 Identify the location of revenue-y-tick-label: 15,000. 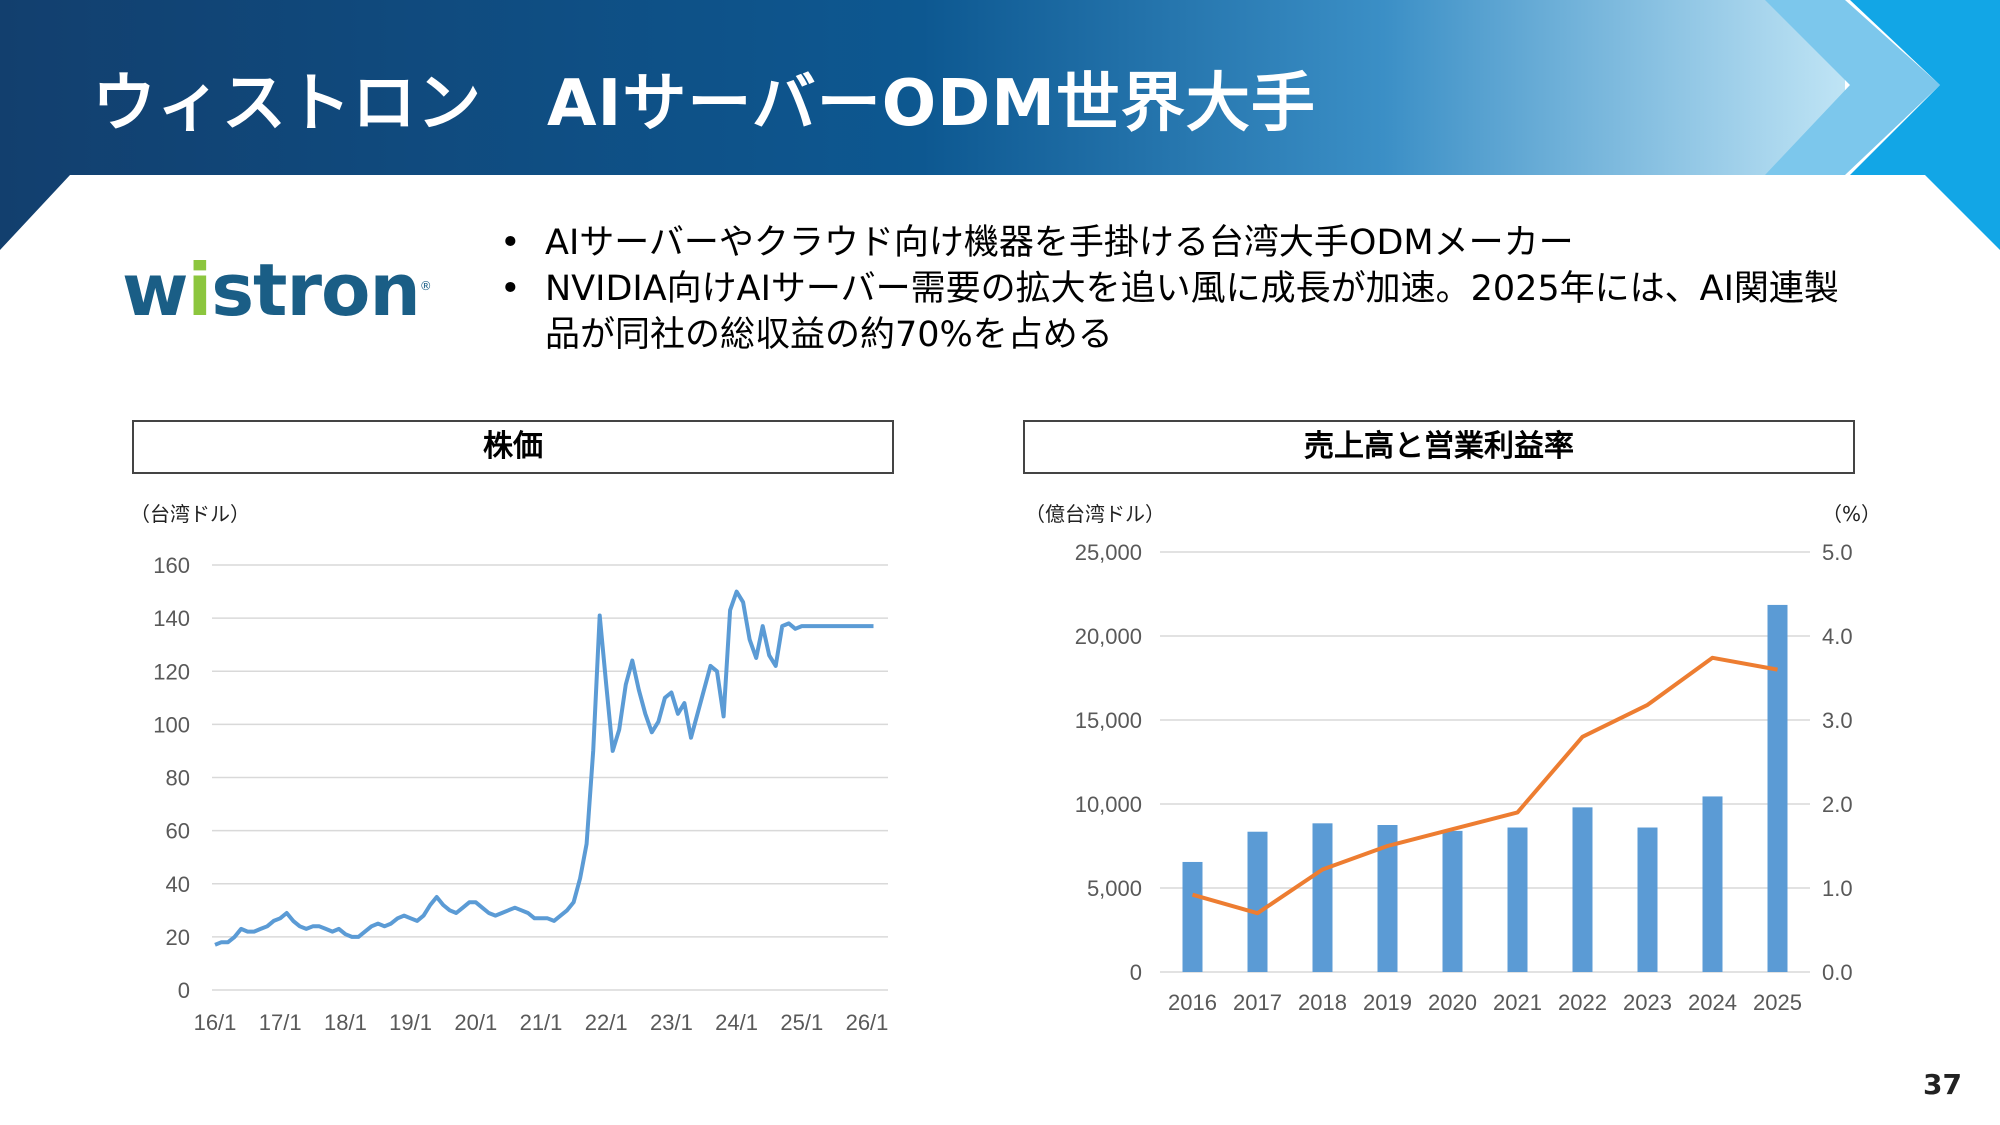
(1108, 720).